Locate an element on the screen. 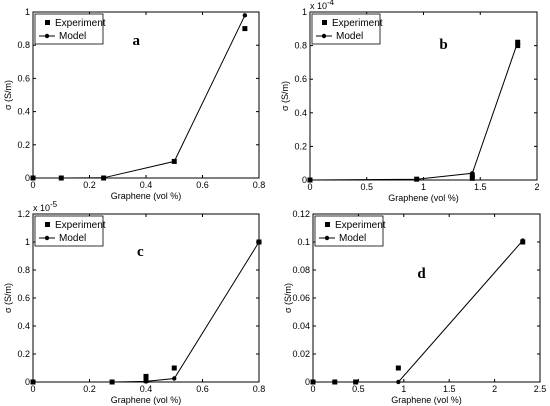 The image size is (550, 406). panel-letter: b is located at coordinates (443, 45).